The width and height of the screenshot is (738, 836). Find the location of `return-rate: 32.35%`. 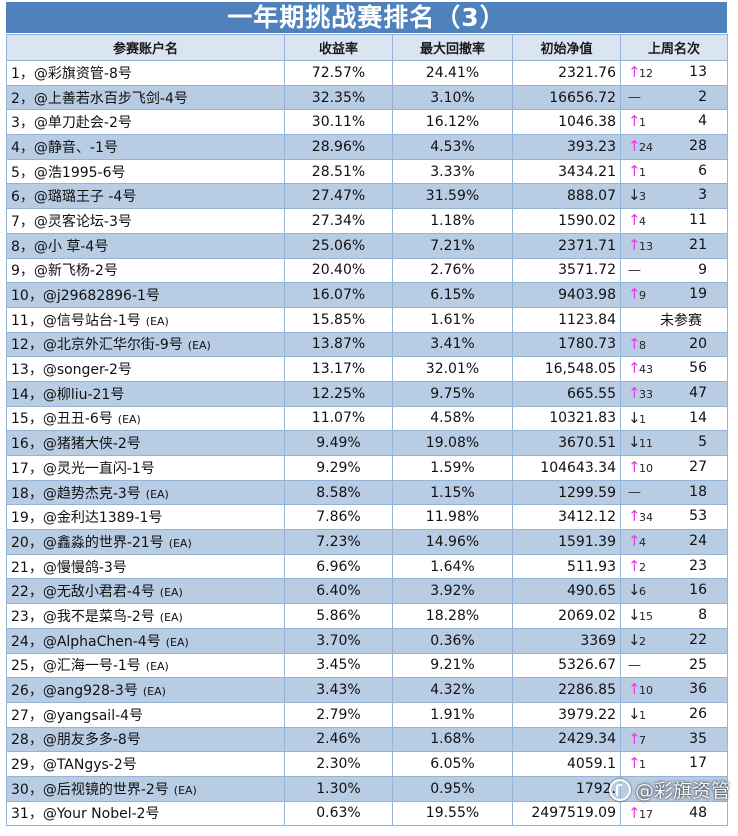

return-rate: 32.35% is located at coordinates (338, 97).